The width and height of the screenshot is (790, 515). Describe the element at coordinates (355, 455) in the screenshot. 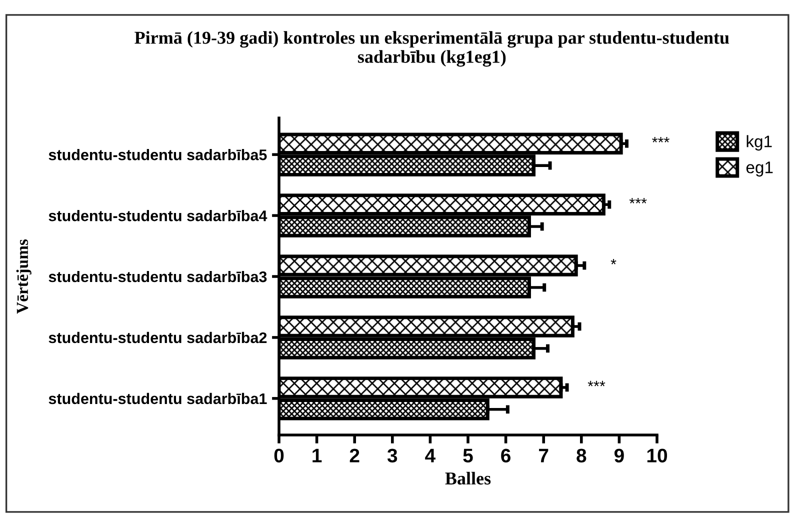

I see `x-tick-label: 2` at that location.